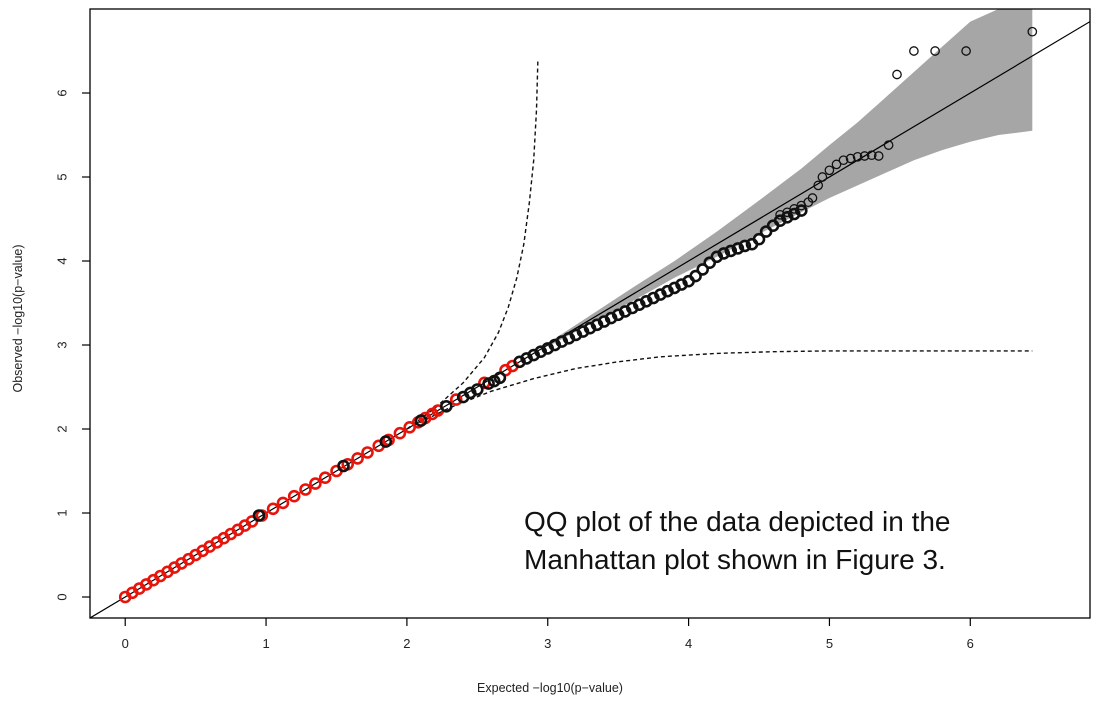 This screenshot has height=704, width=1099. Describe the element at coordinates (472, 244) in the screenshot. I see `upper-null-bound` at that location.